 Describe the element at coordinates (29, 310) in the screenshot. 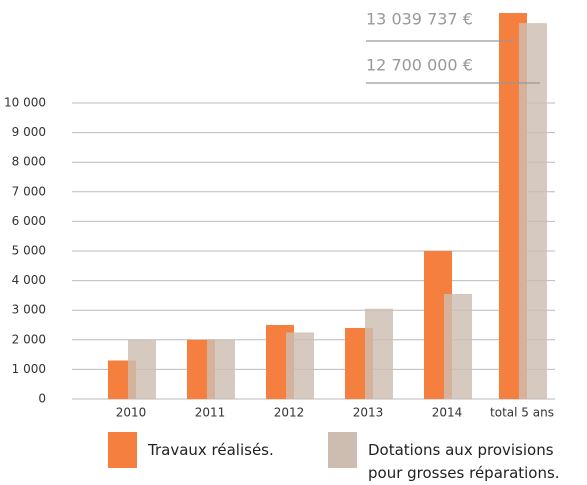

I see `y-tick-label: 3 000` at that location.